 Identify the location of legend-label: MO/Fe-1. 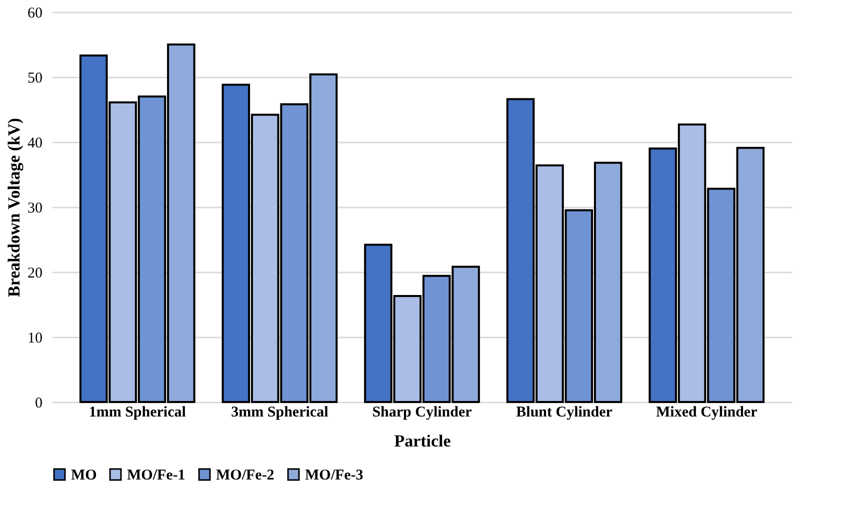
(156, 476).